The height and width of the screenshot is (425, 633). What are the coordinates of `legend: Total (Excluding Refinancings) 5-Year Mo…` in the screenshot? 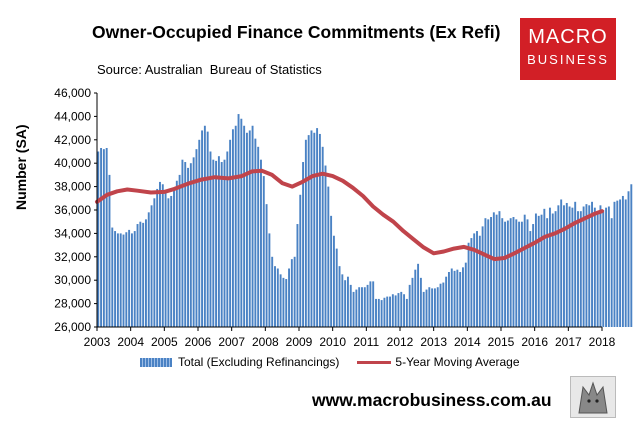 It's located at (330, 362).